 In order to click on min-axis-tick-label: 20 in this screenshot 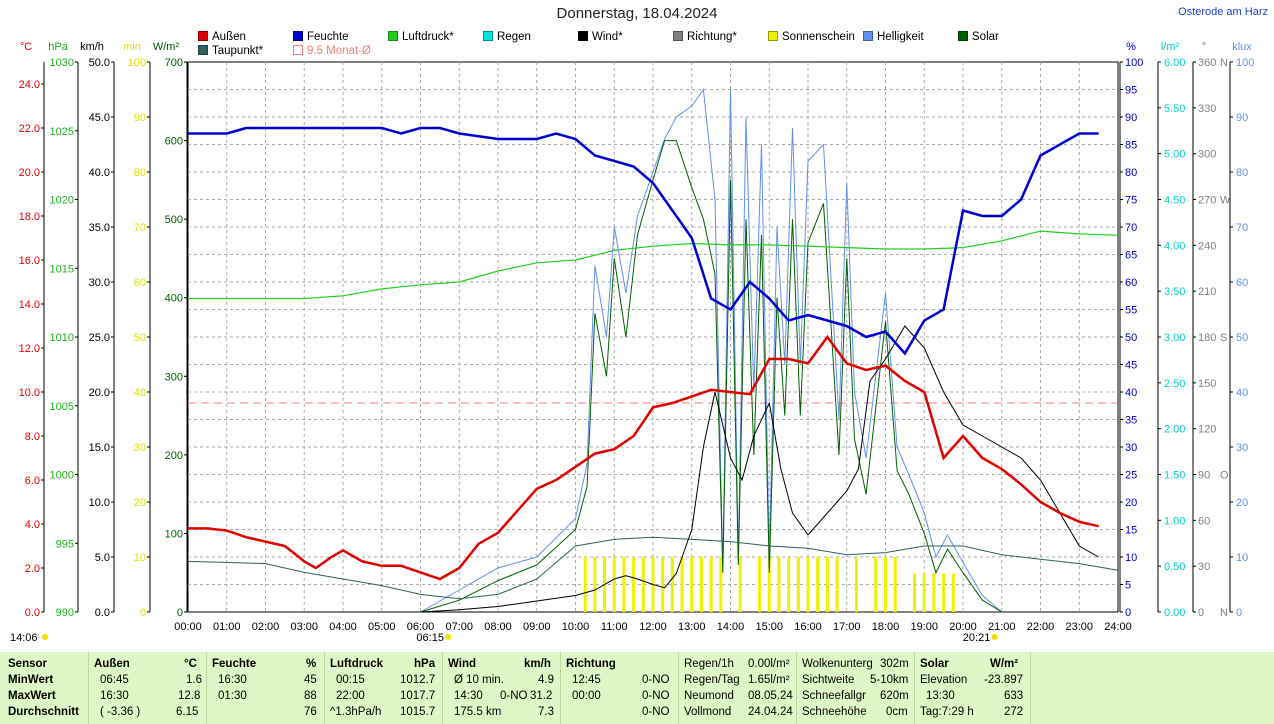, I will do `click(140, 503)`.